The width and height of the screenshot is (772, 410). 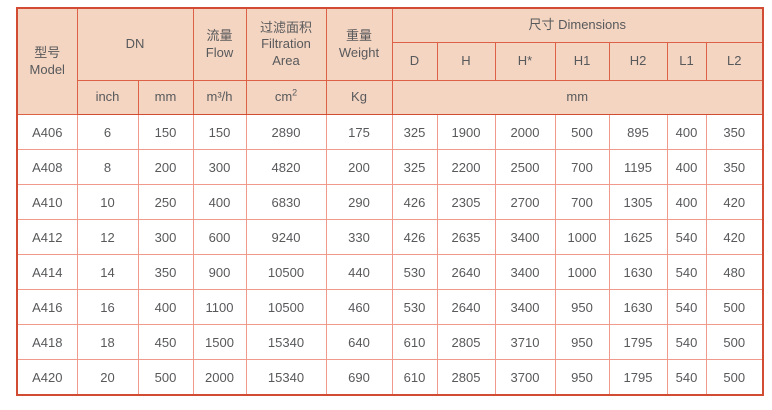 What do you see at coordinates (577, 97) in the screenshot?
I see `unit-header-dimensions-mm: mm` at bounding box center [577, 97].